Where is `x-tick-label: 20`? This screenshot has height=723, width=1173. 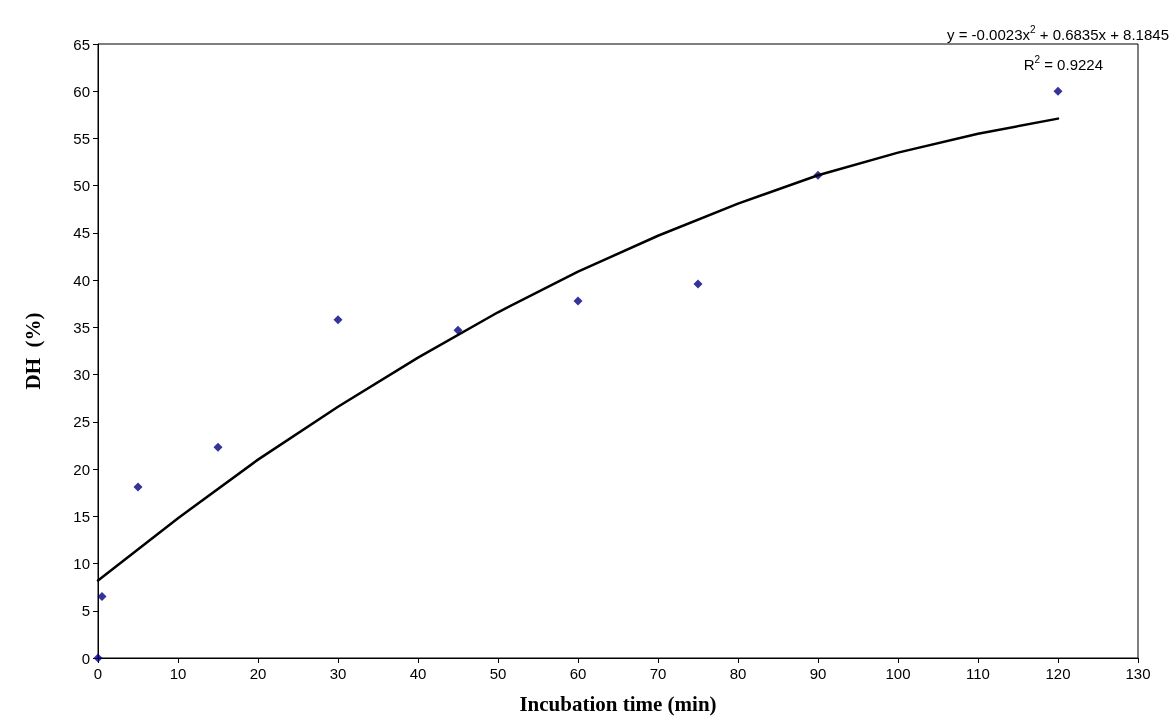
x-tick-label: 20 is located at coordinates (258, 673).